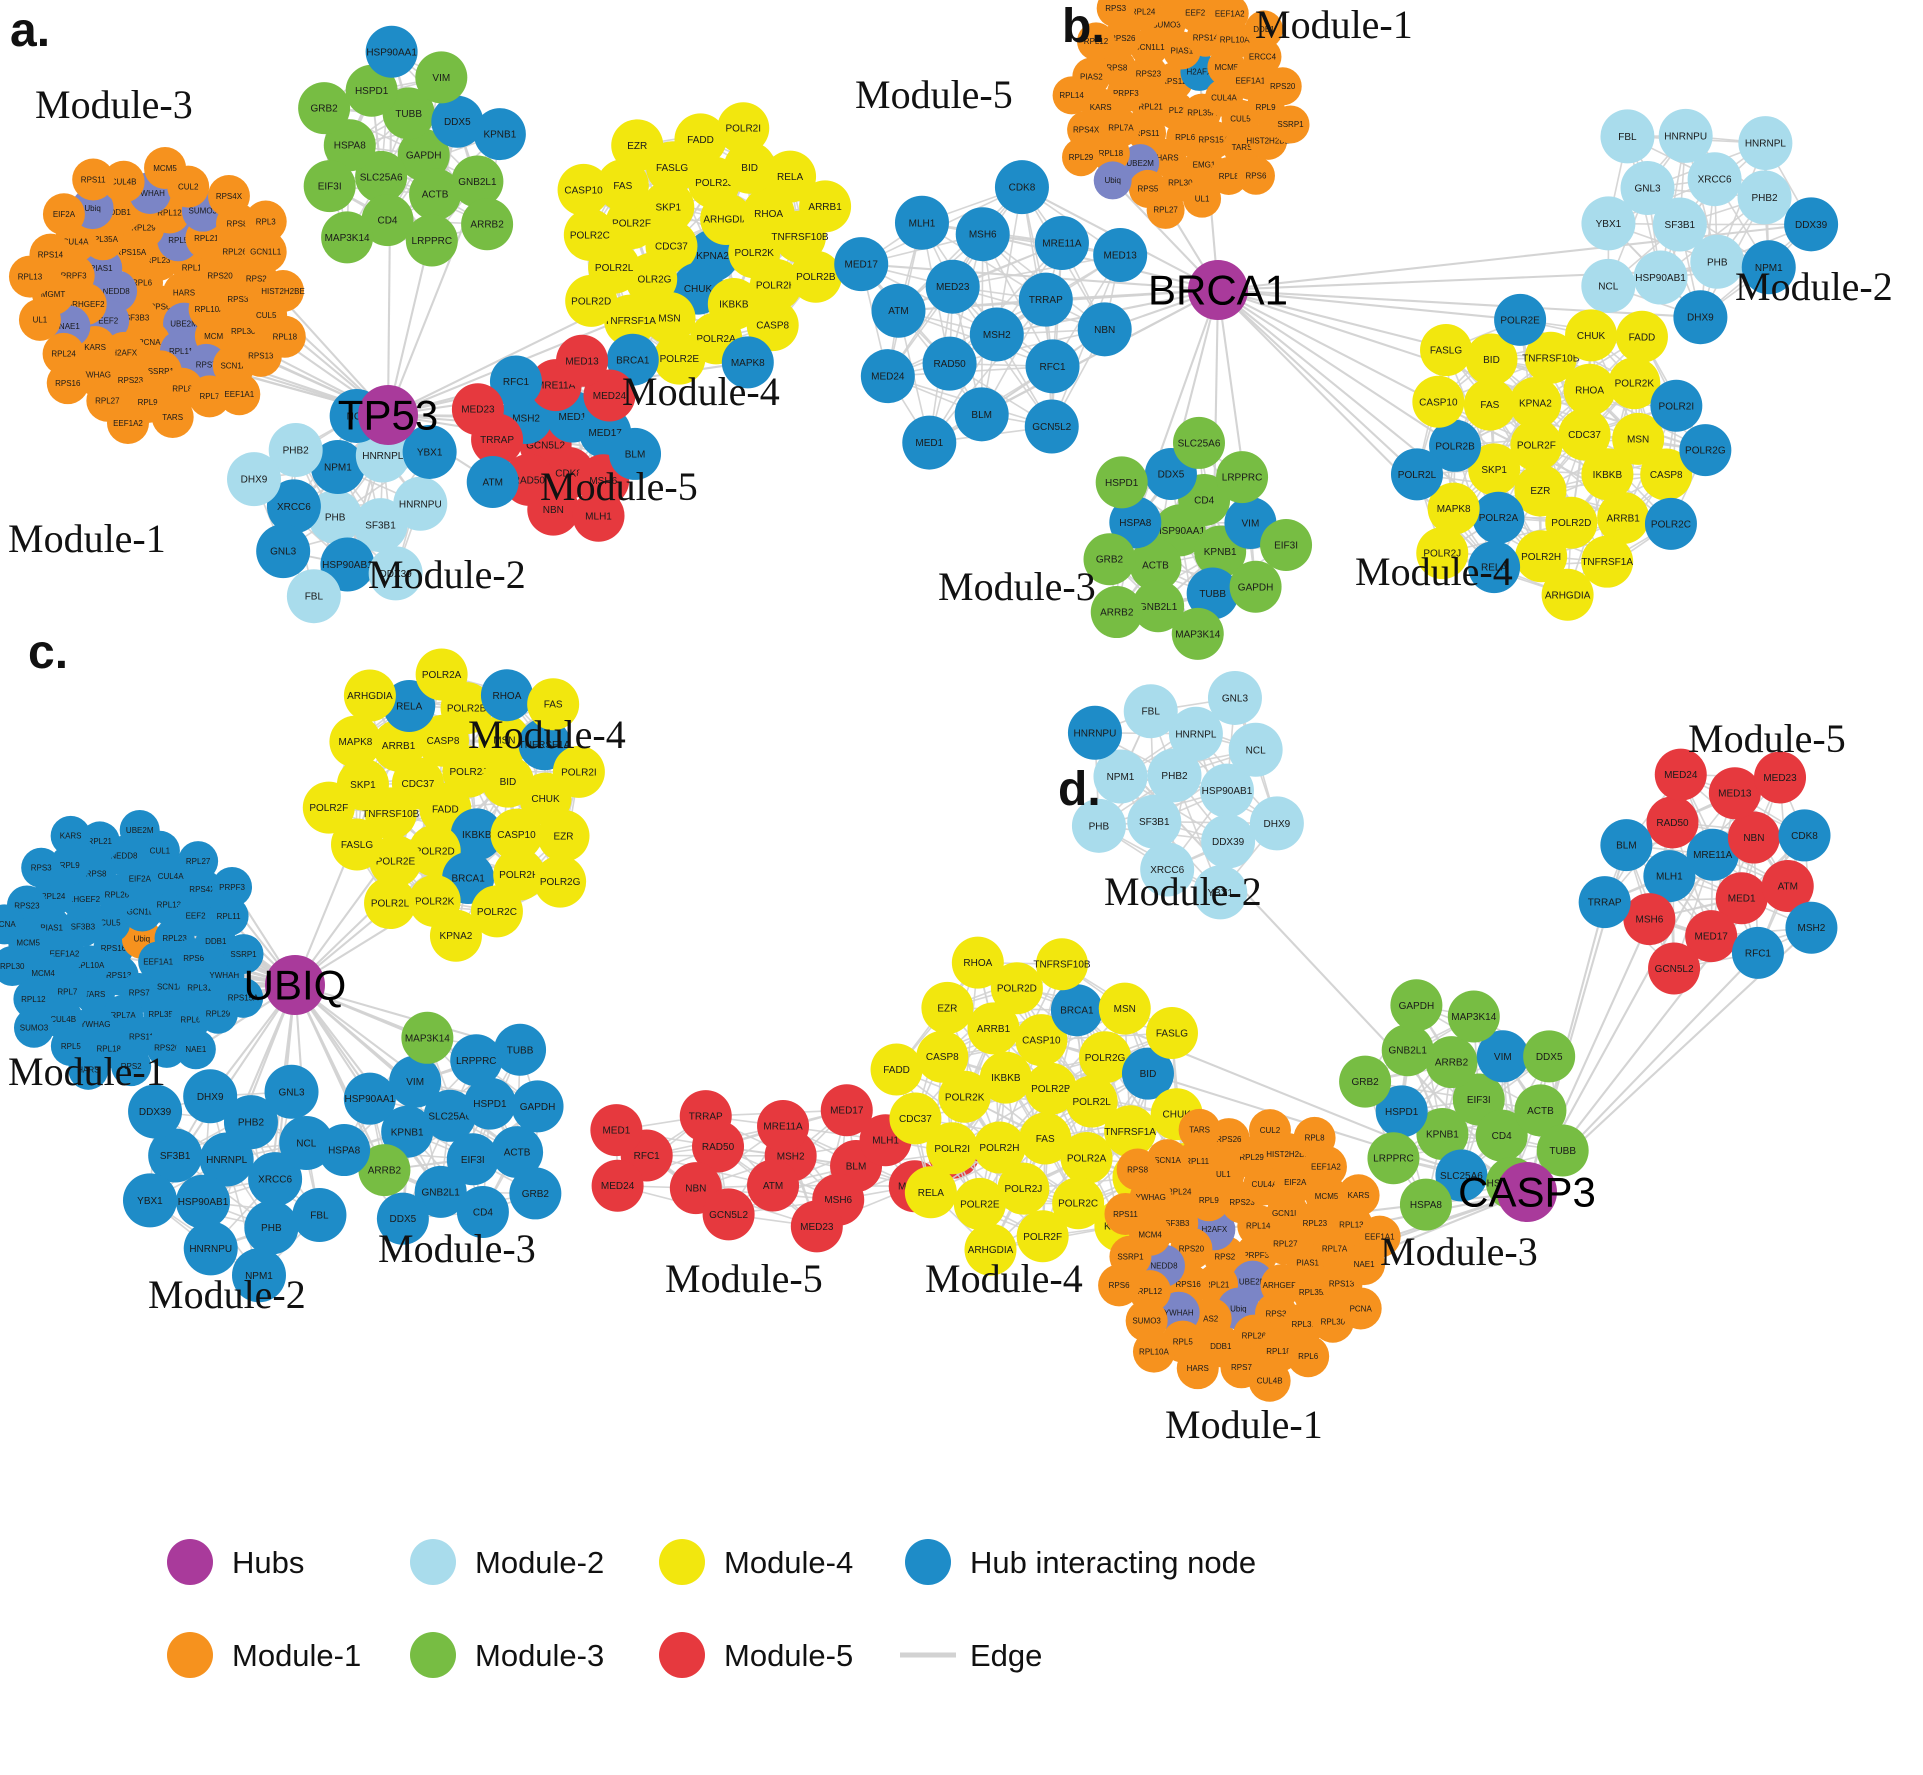 This screenshot has width=1923, height=1775. I want to click on node-PHB2, so click(295, 450).